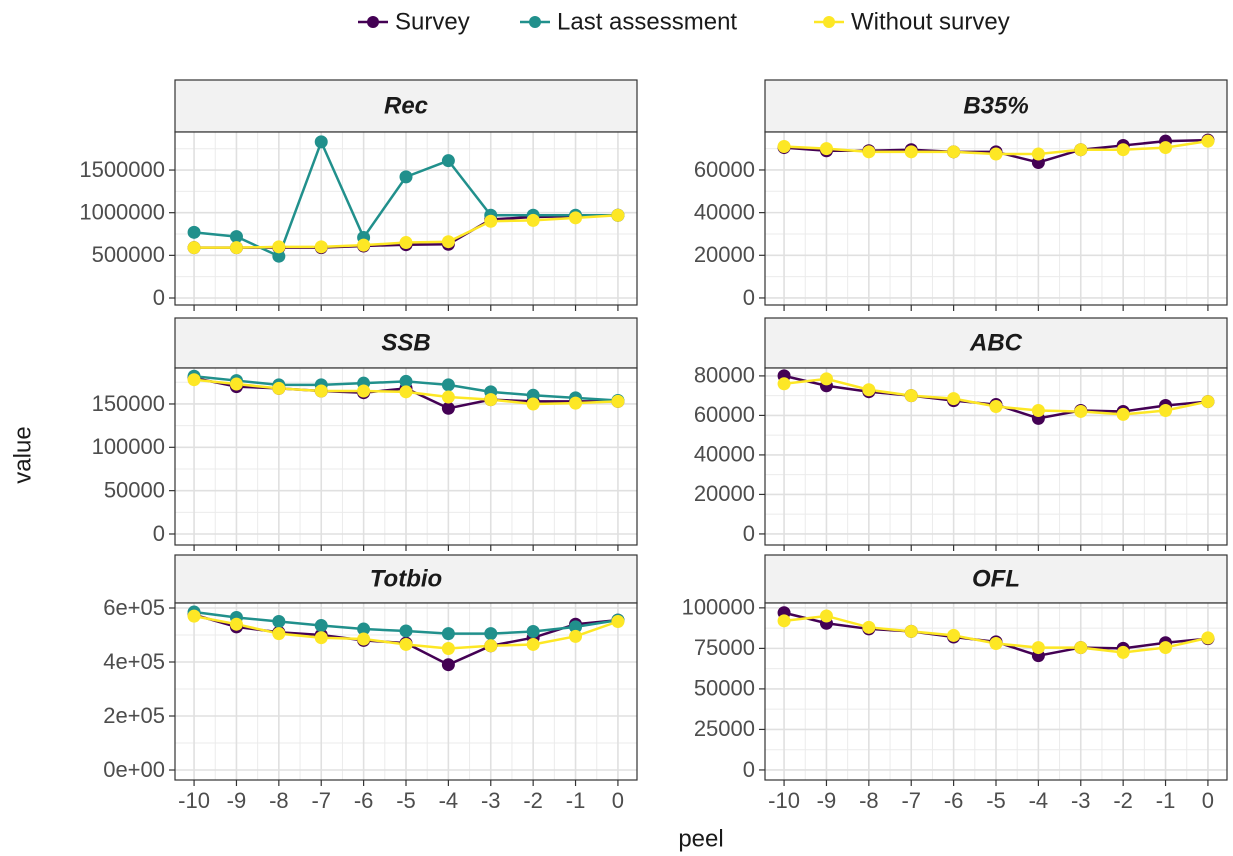 Image resolution: width=1233 pixels, height=856 pixels. What do you see at coordinates (406, 105) in the screenshot?
I see `strip-title: Rec` at bounding box center [406, 105].